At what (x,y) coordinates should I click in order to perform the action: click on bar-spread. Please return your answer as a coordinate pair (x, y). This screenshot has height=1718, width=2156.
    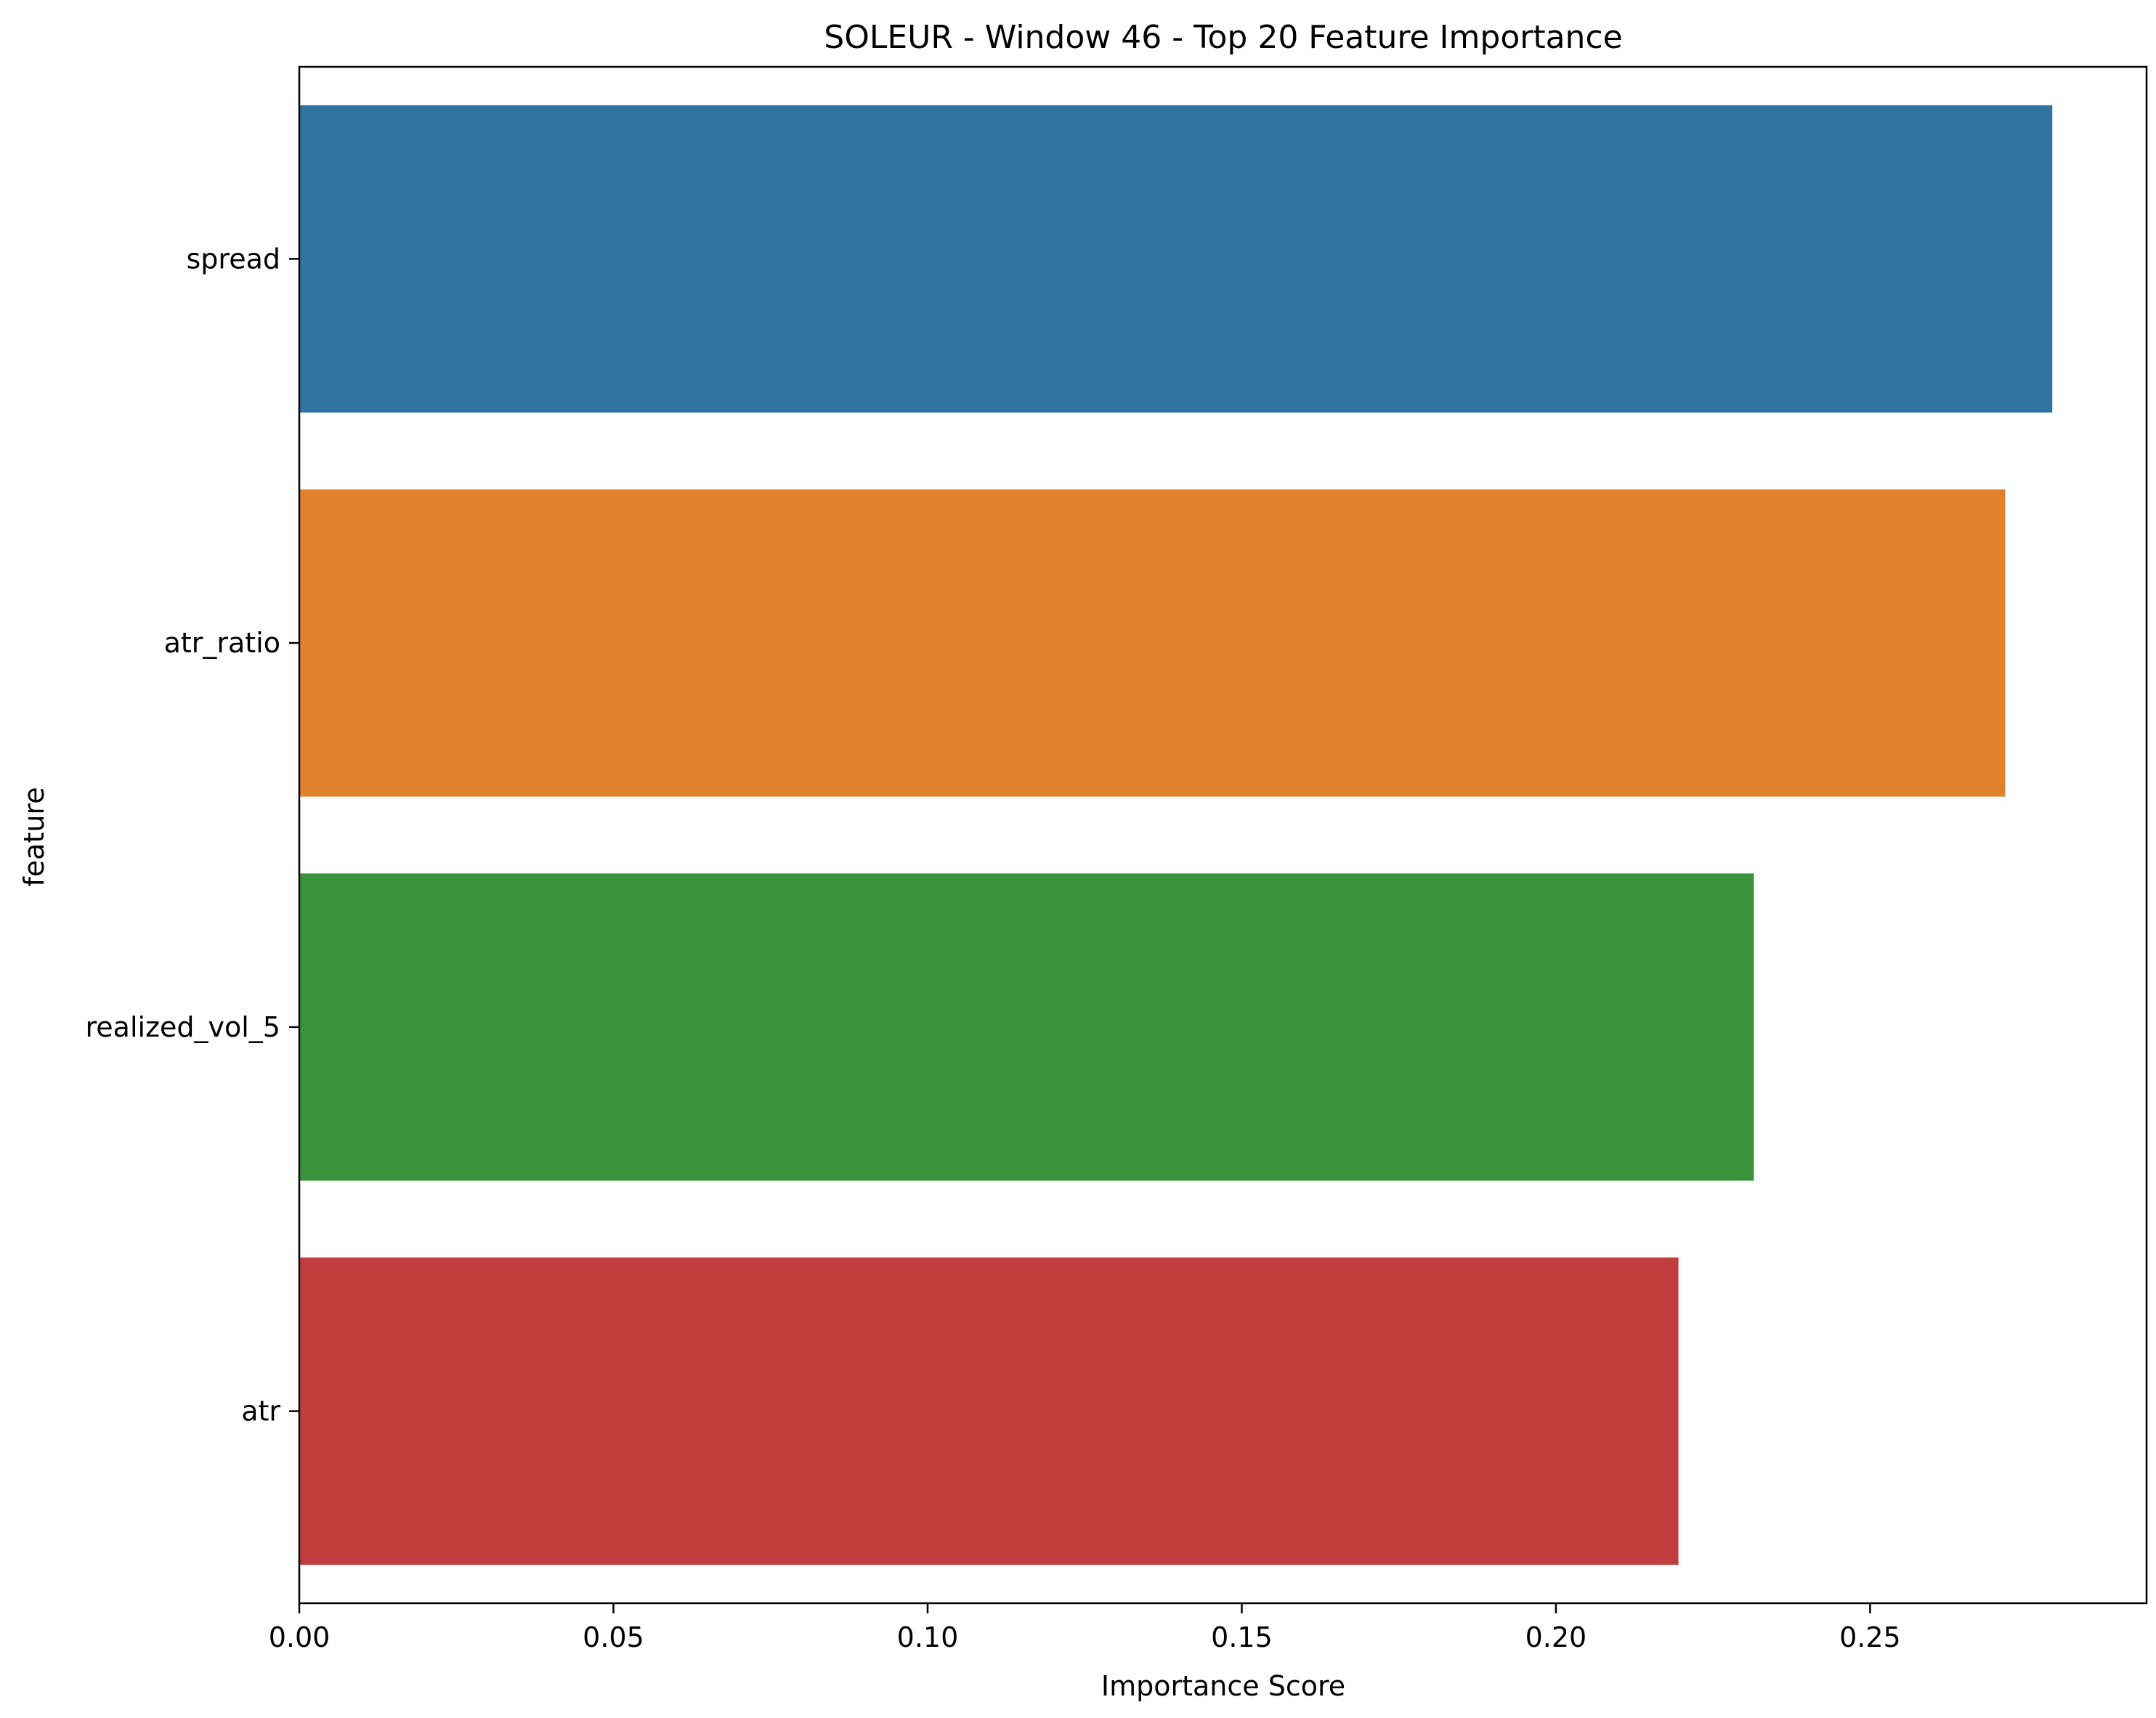
    Looking at the image, I should click on (1176, 259).